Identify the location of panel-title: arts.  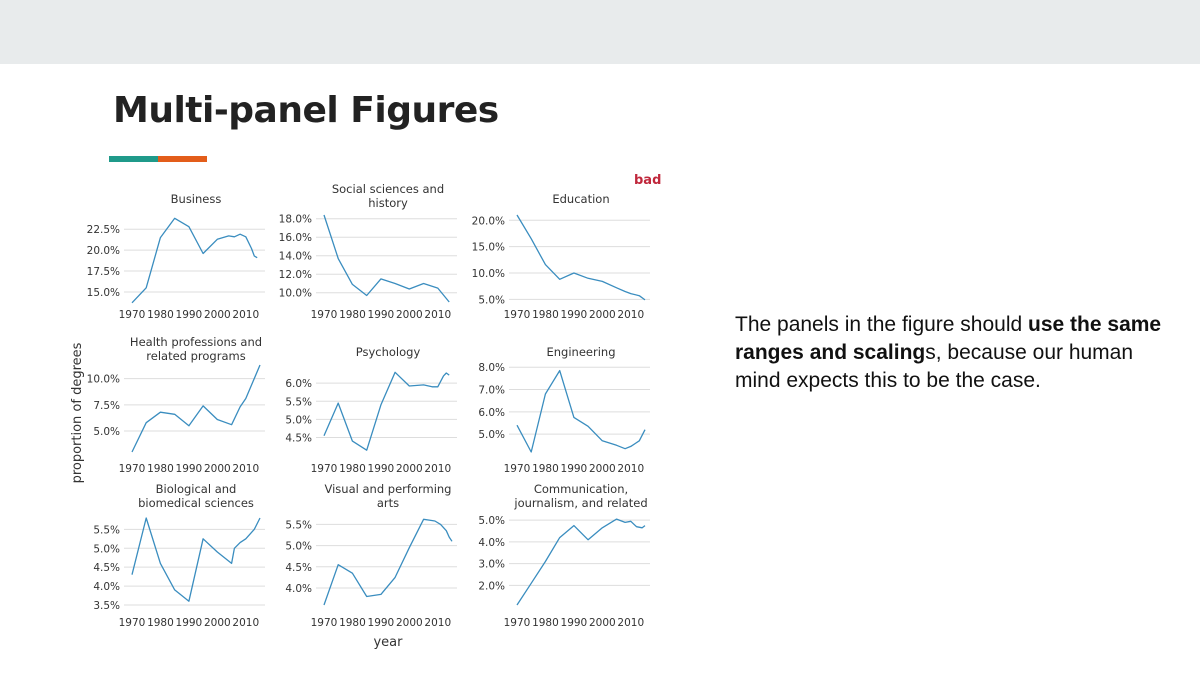
(388, 503).